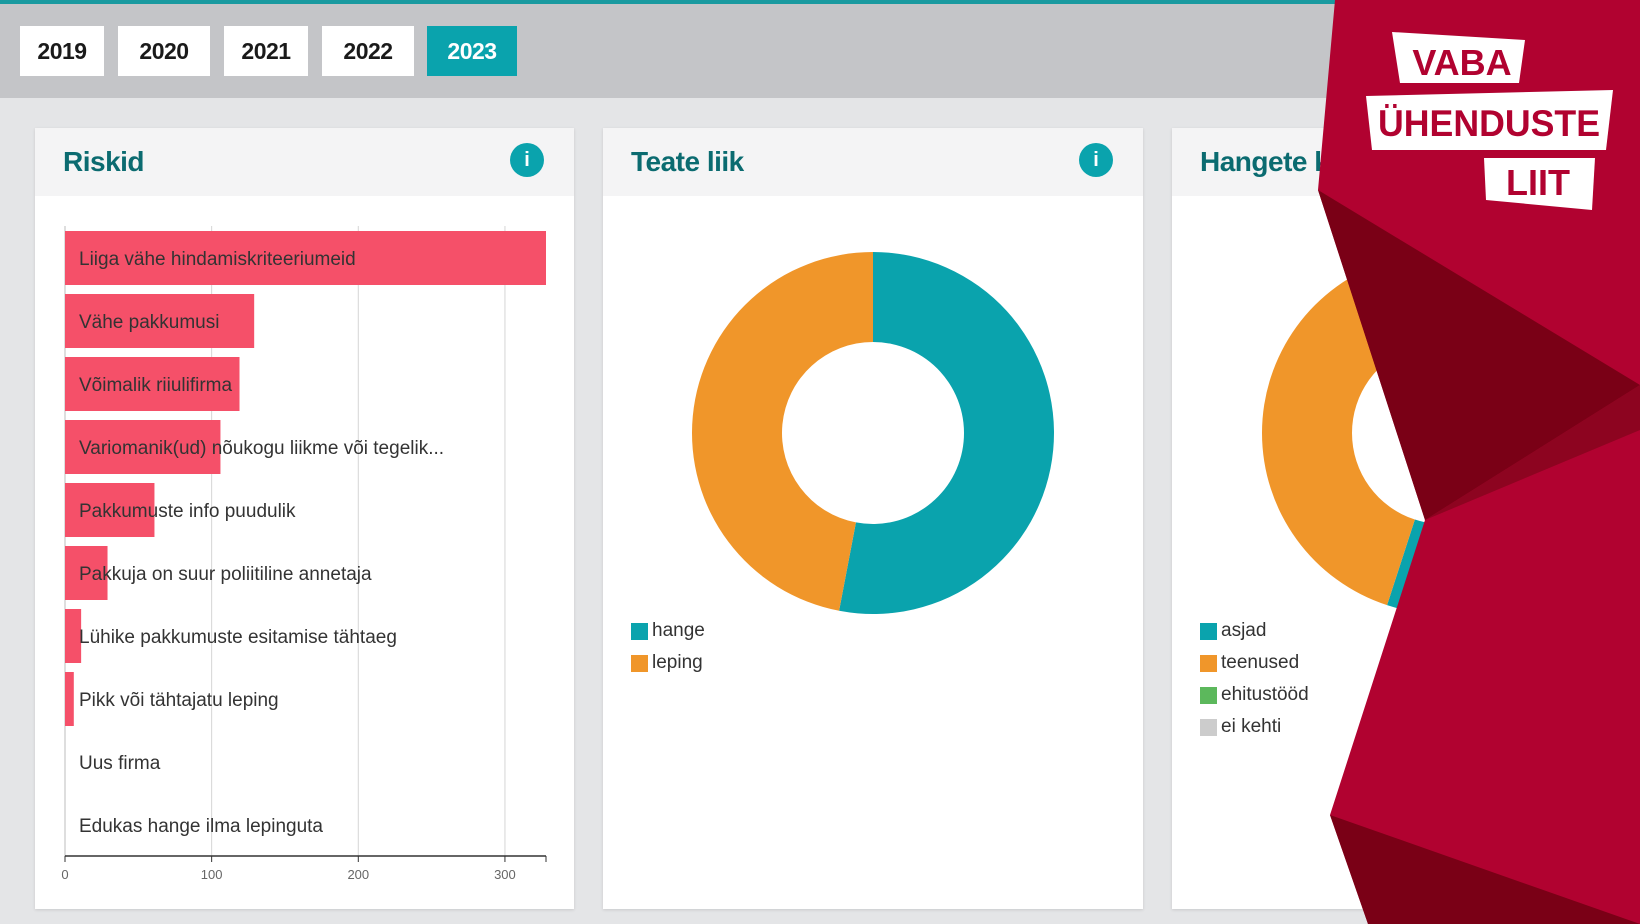  What do you see at coordinates (156, 385) in the screenshot?
I see `bar-label: Võimalik riiulifirma` at bounding box center [156, 385].